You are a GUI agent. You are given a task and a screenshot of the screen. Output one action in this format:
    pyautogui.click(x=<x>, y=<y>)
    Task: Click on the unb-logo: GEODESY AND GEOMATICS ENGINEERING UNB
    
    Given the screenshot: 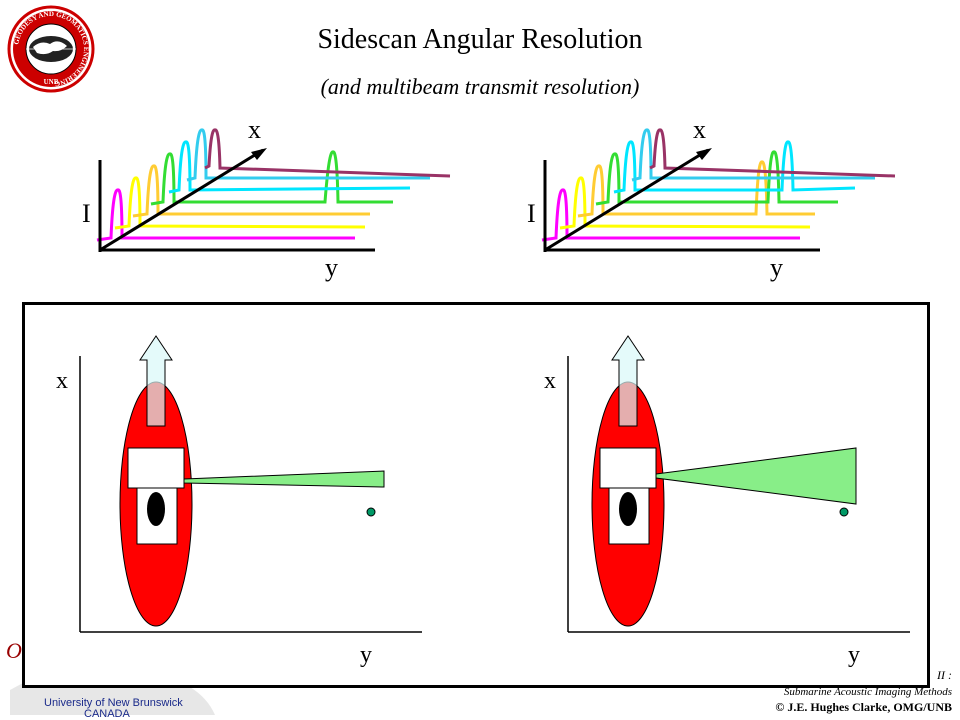 What is the action you would take?
    pyautogui.click(x=51, y=49)
    